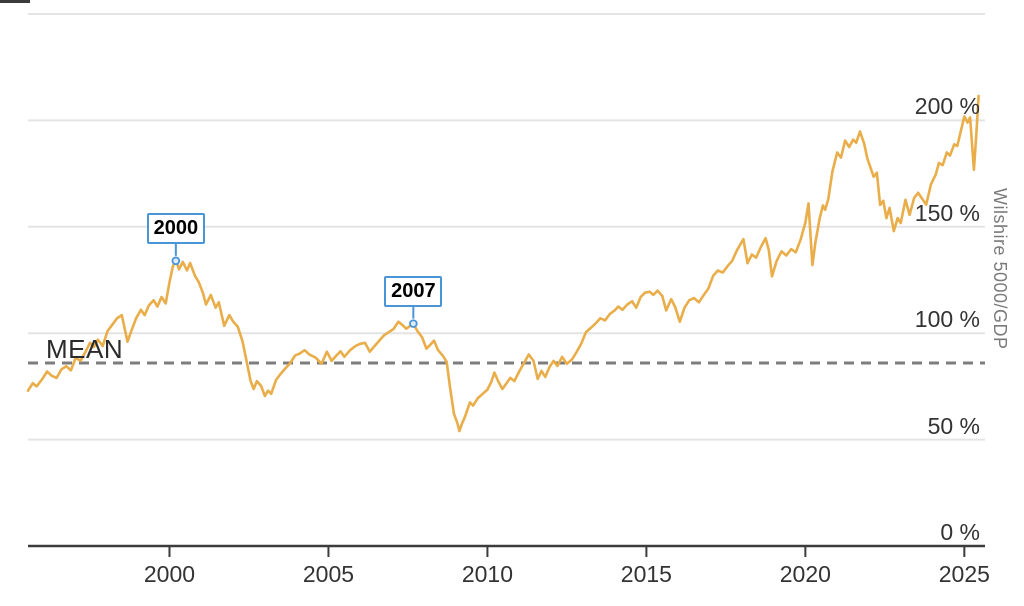 The height and width of the screenshot is (606, 1024). What do you see at coordinates (413, 323) in the screenshot?
I see `annotation-dot-2007` at bounding box center [413, 323].